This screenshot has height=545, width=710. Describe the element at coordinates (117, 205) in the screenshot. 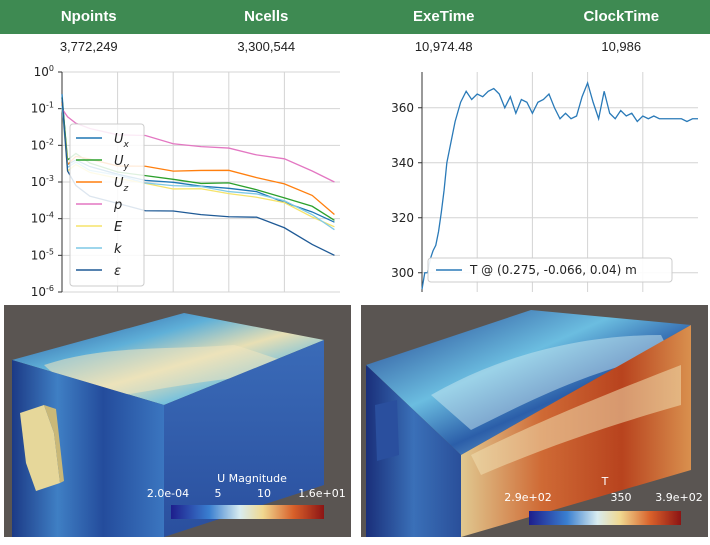

I see `legend-label-p: p` at that location.